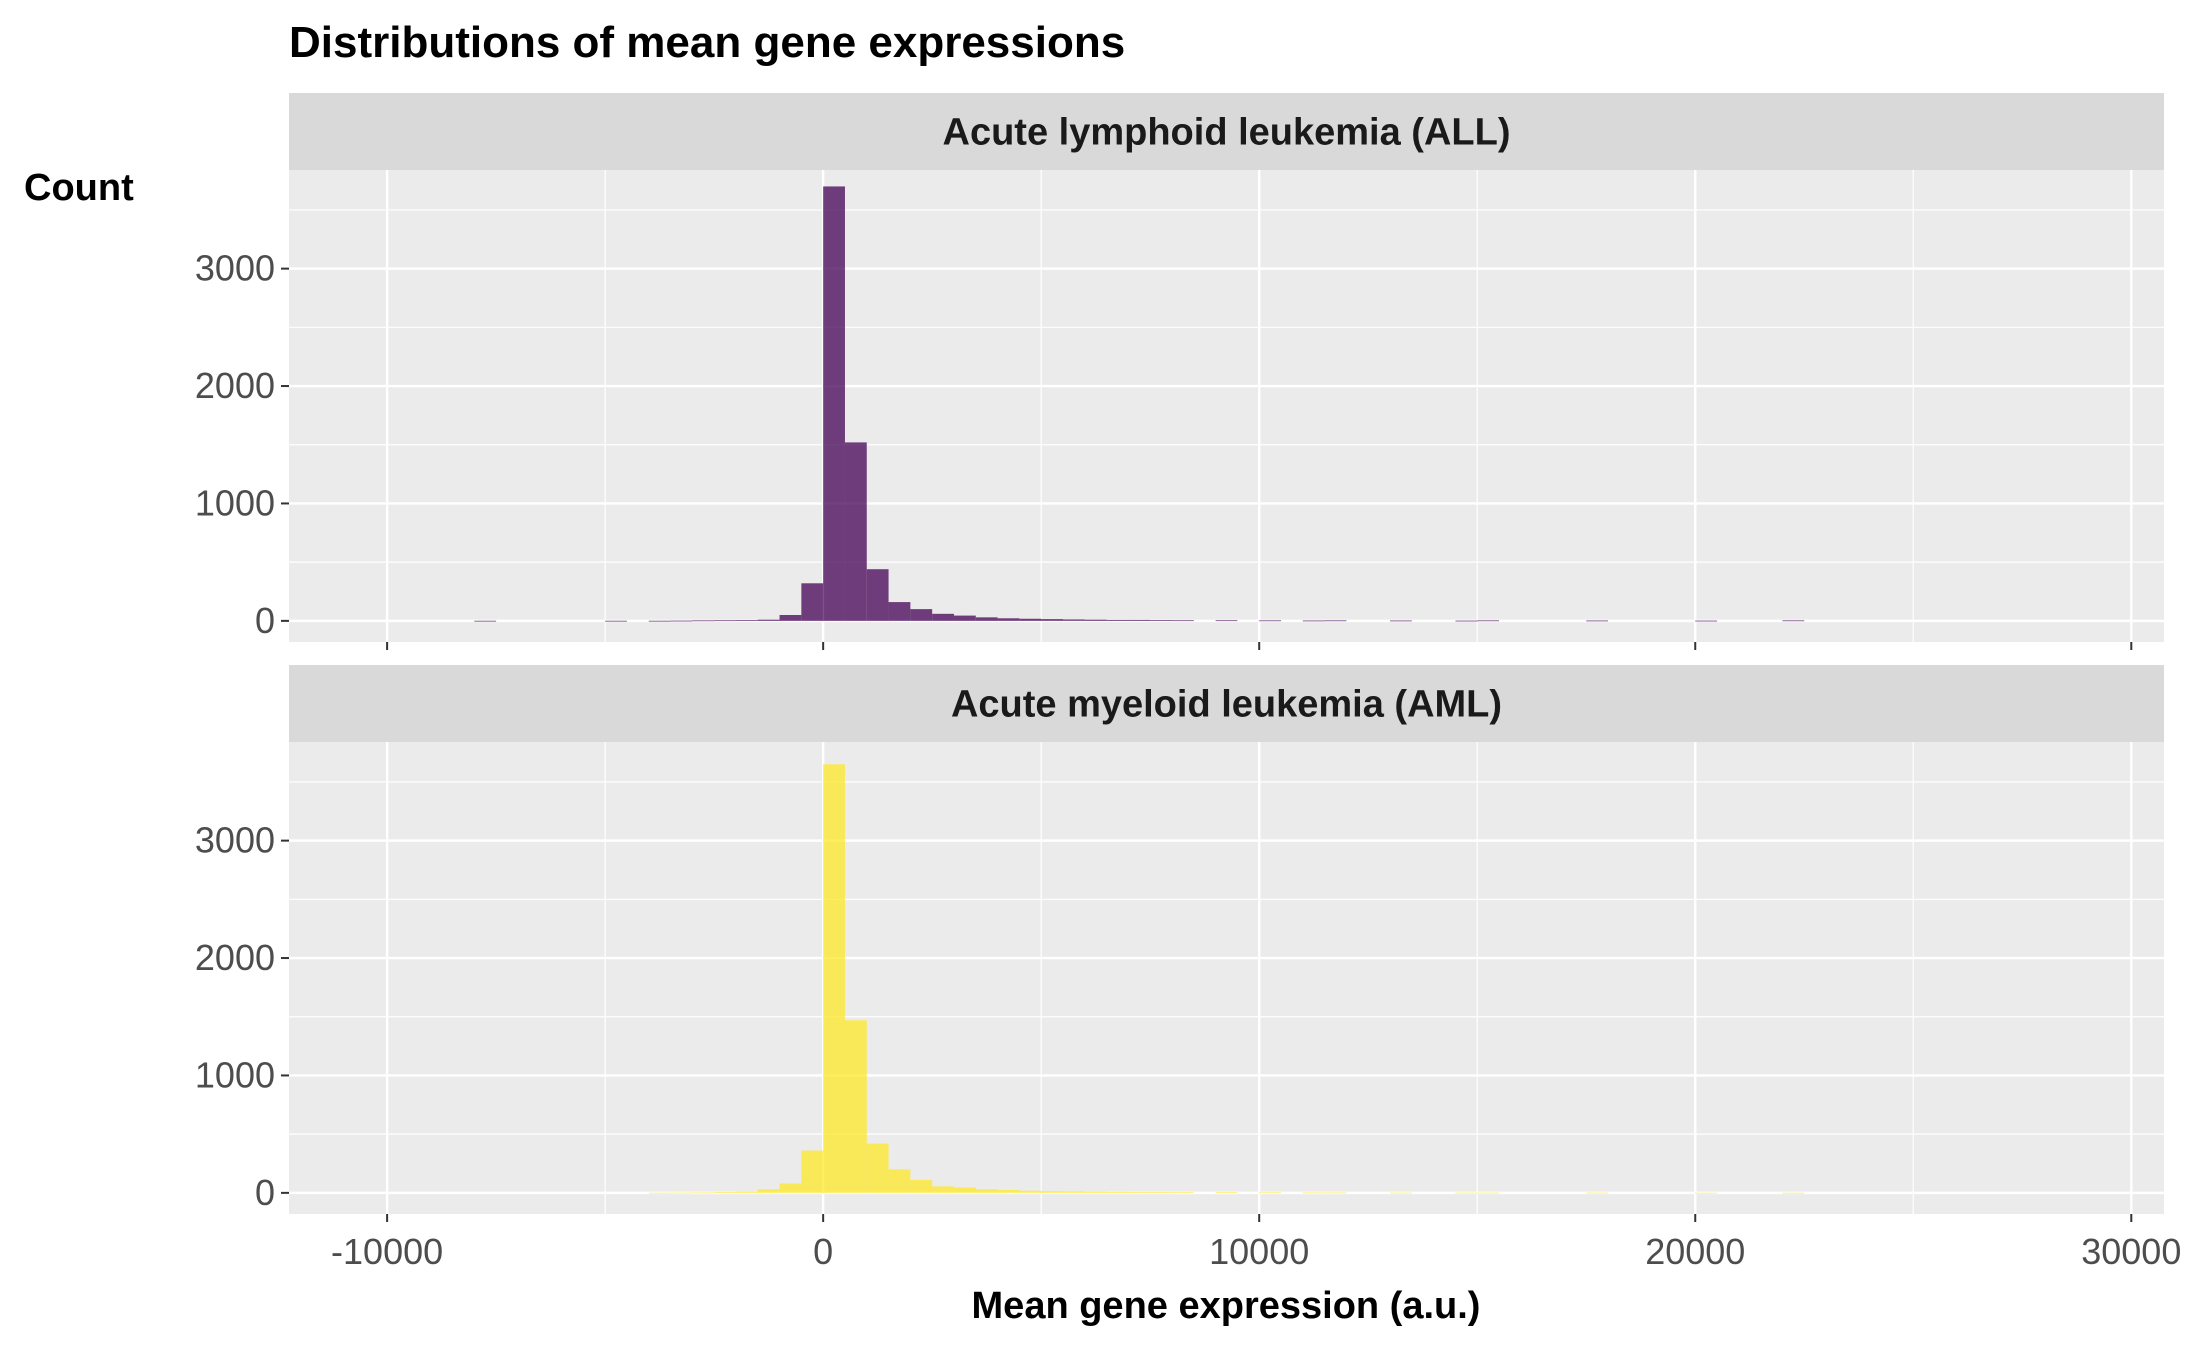 This screenshot has height=1354, width=2186. I want to click on y-axis-title: Count, so click(79, 188).